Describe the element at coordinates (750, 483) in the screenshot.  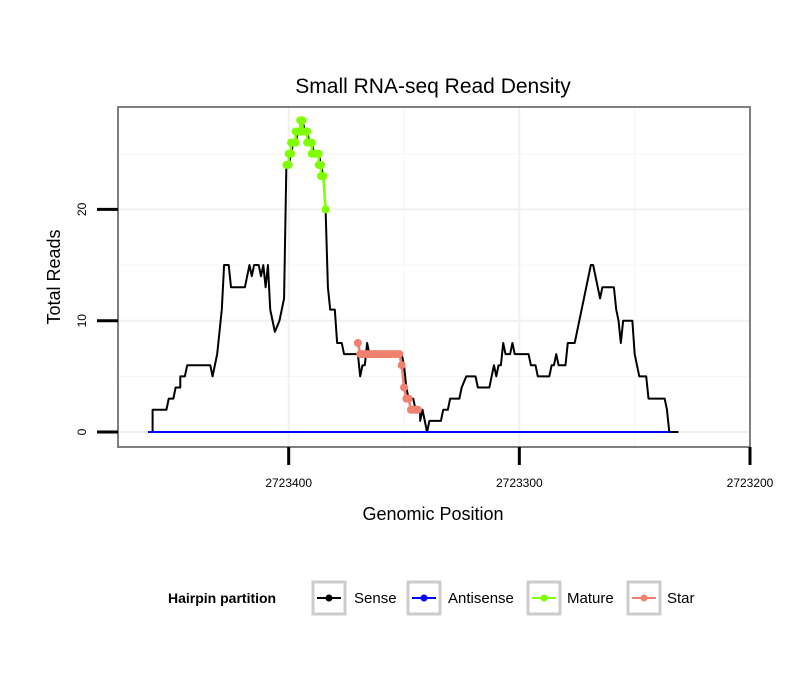
I see `x-tick-label: 2723200` at that location.